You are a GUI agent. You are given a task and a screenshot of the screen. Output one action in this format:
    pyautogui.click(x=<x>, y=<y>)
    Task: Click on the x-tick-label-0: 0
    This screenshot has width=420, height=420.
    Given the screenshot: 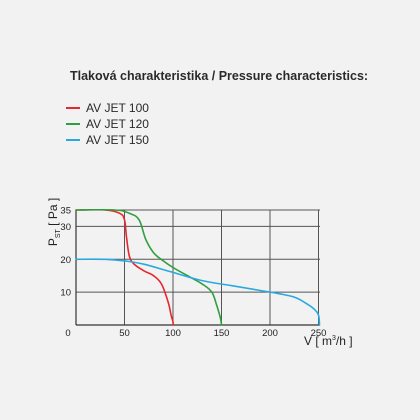 What is the action you would take?
    pyautogui.click(x=67, y=333)
    